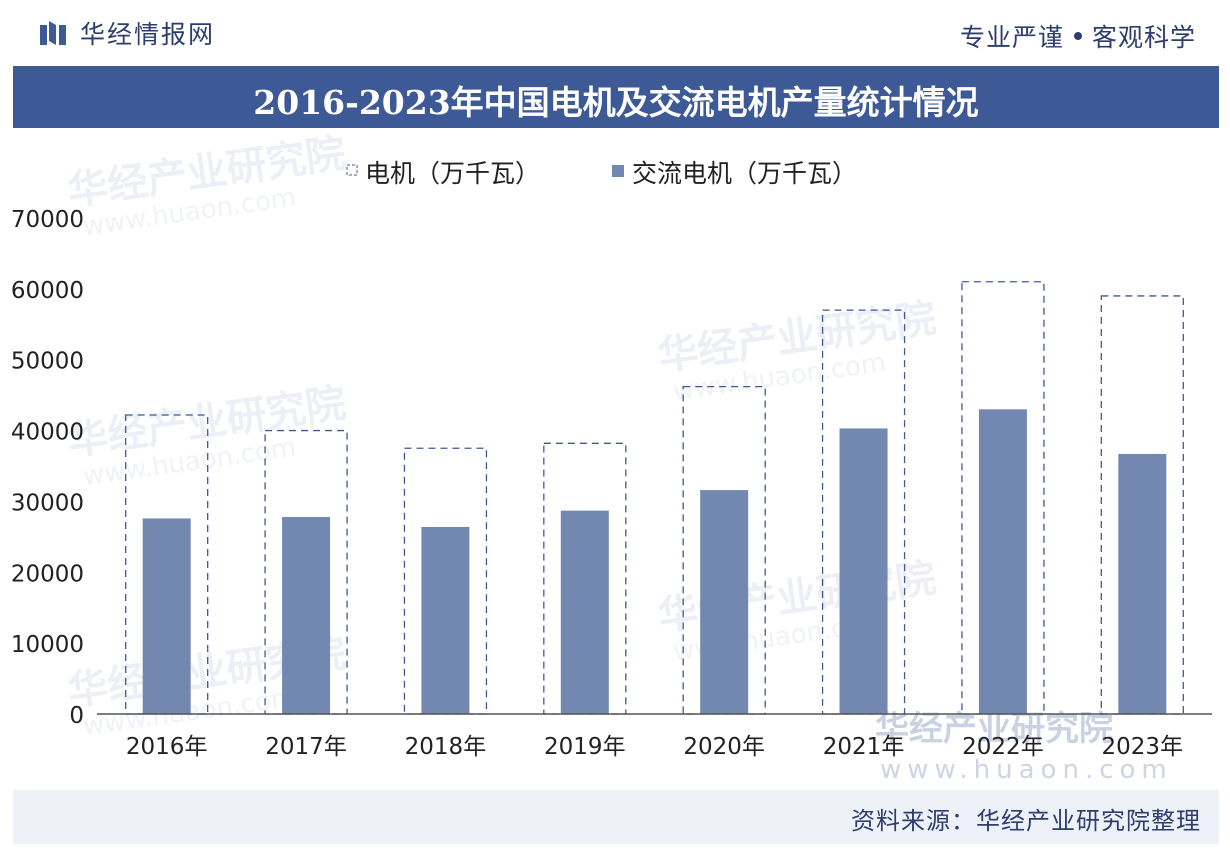 This screenshot has height=852, width=1230. Describe the element at coordinates (1143, 747) in the screenshot. I see `x-tick-label: 2023年` at that location.